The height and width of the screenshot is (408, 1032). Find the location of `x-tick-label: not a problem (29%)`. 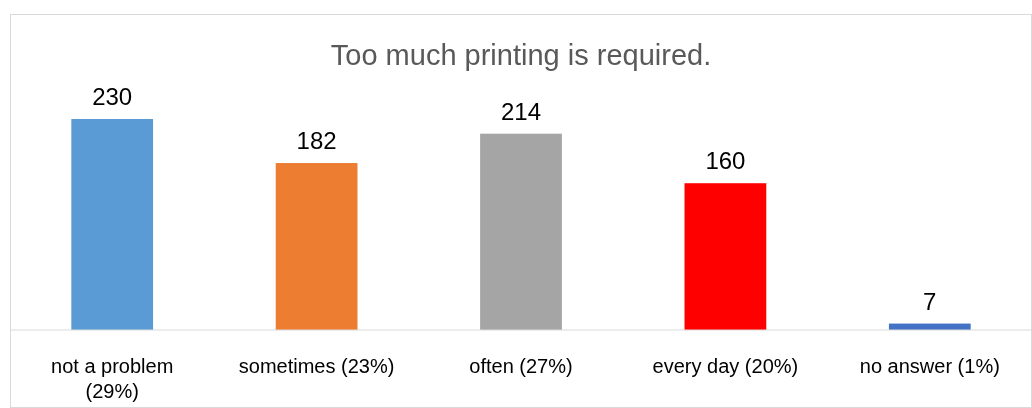

x-tick-label: not a problem (29%) is located at coordinates (112, 378).